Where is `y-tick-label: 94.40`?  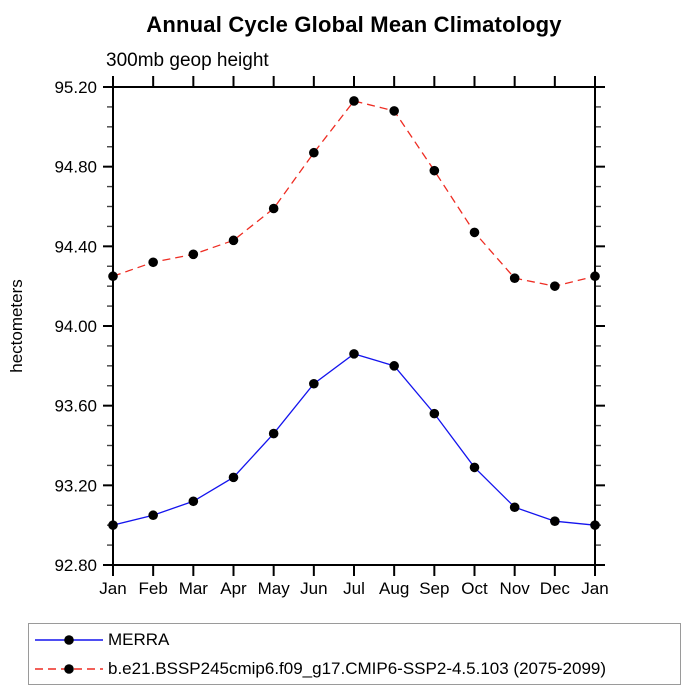
y-tick-label: 94.40 is located at coordinates (75, 246).